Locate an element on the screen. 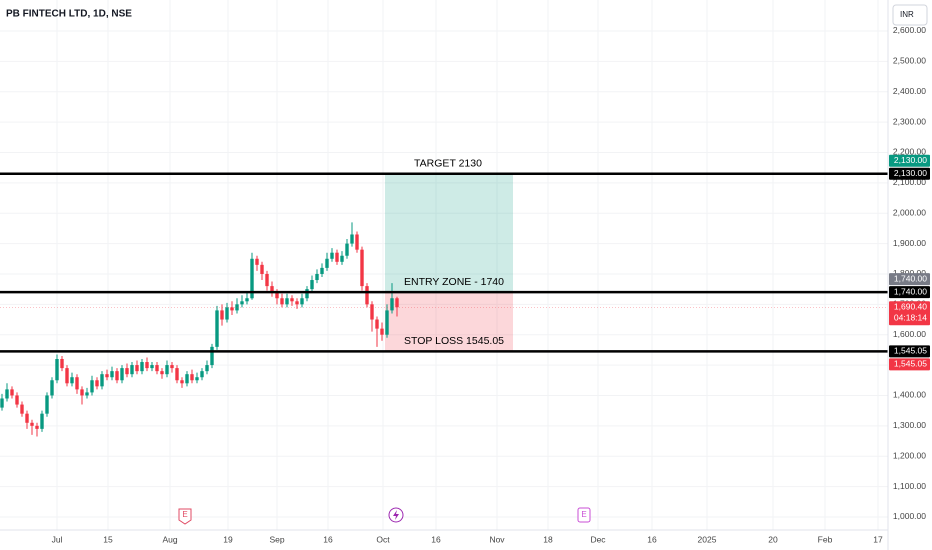 The image size is (932, 550). position-box is located at coordinates (449, 262).